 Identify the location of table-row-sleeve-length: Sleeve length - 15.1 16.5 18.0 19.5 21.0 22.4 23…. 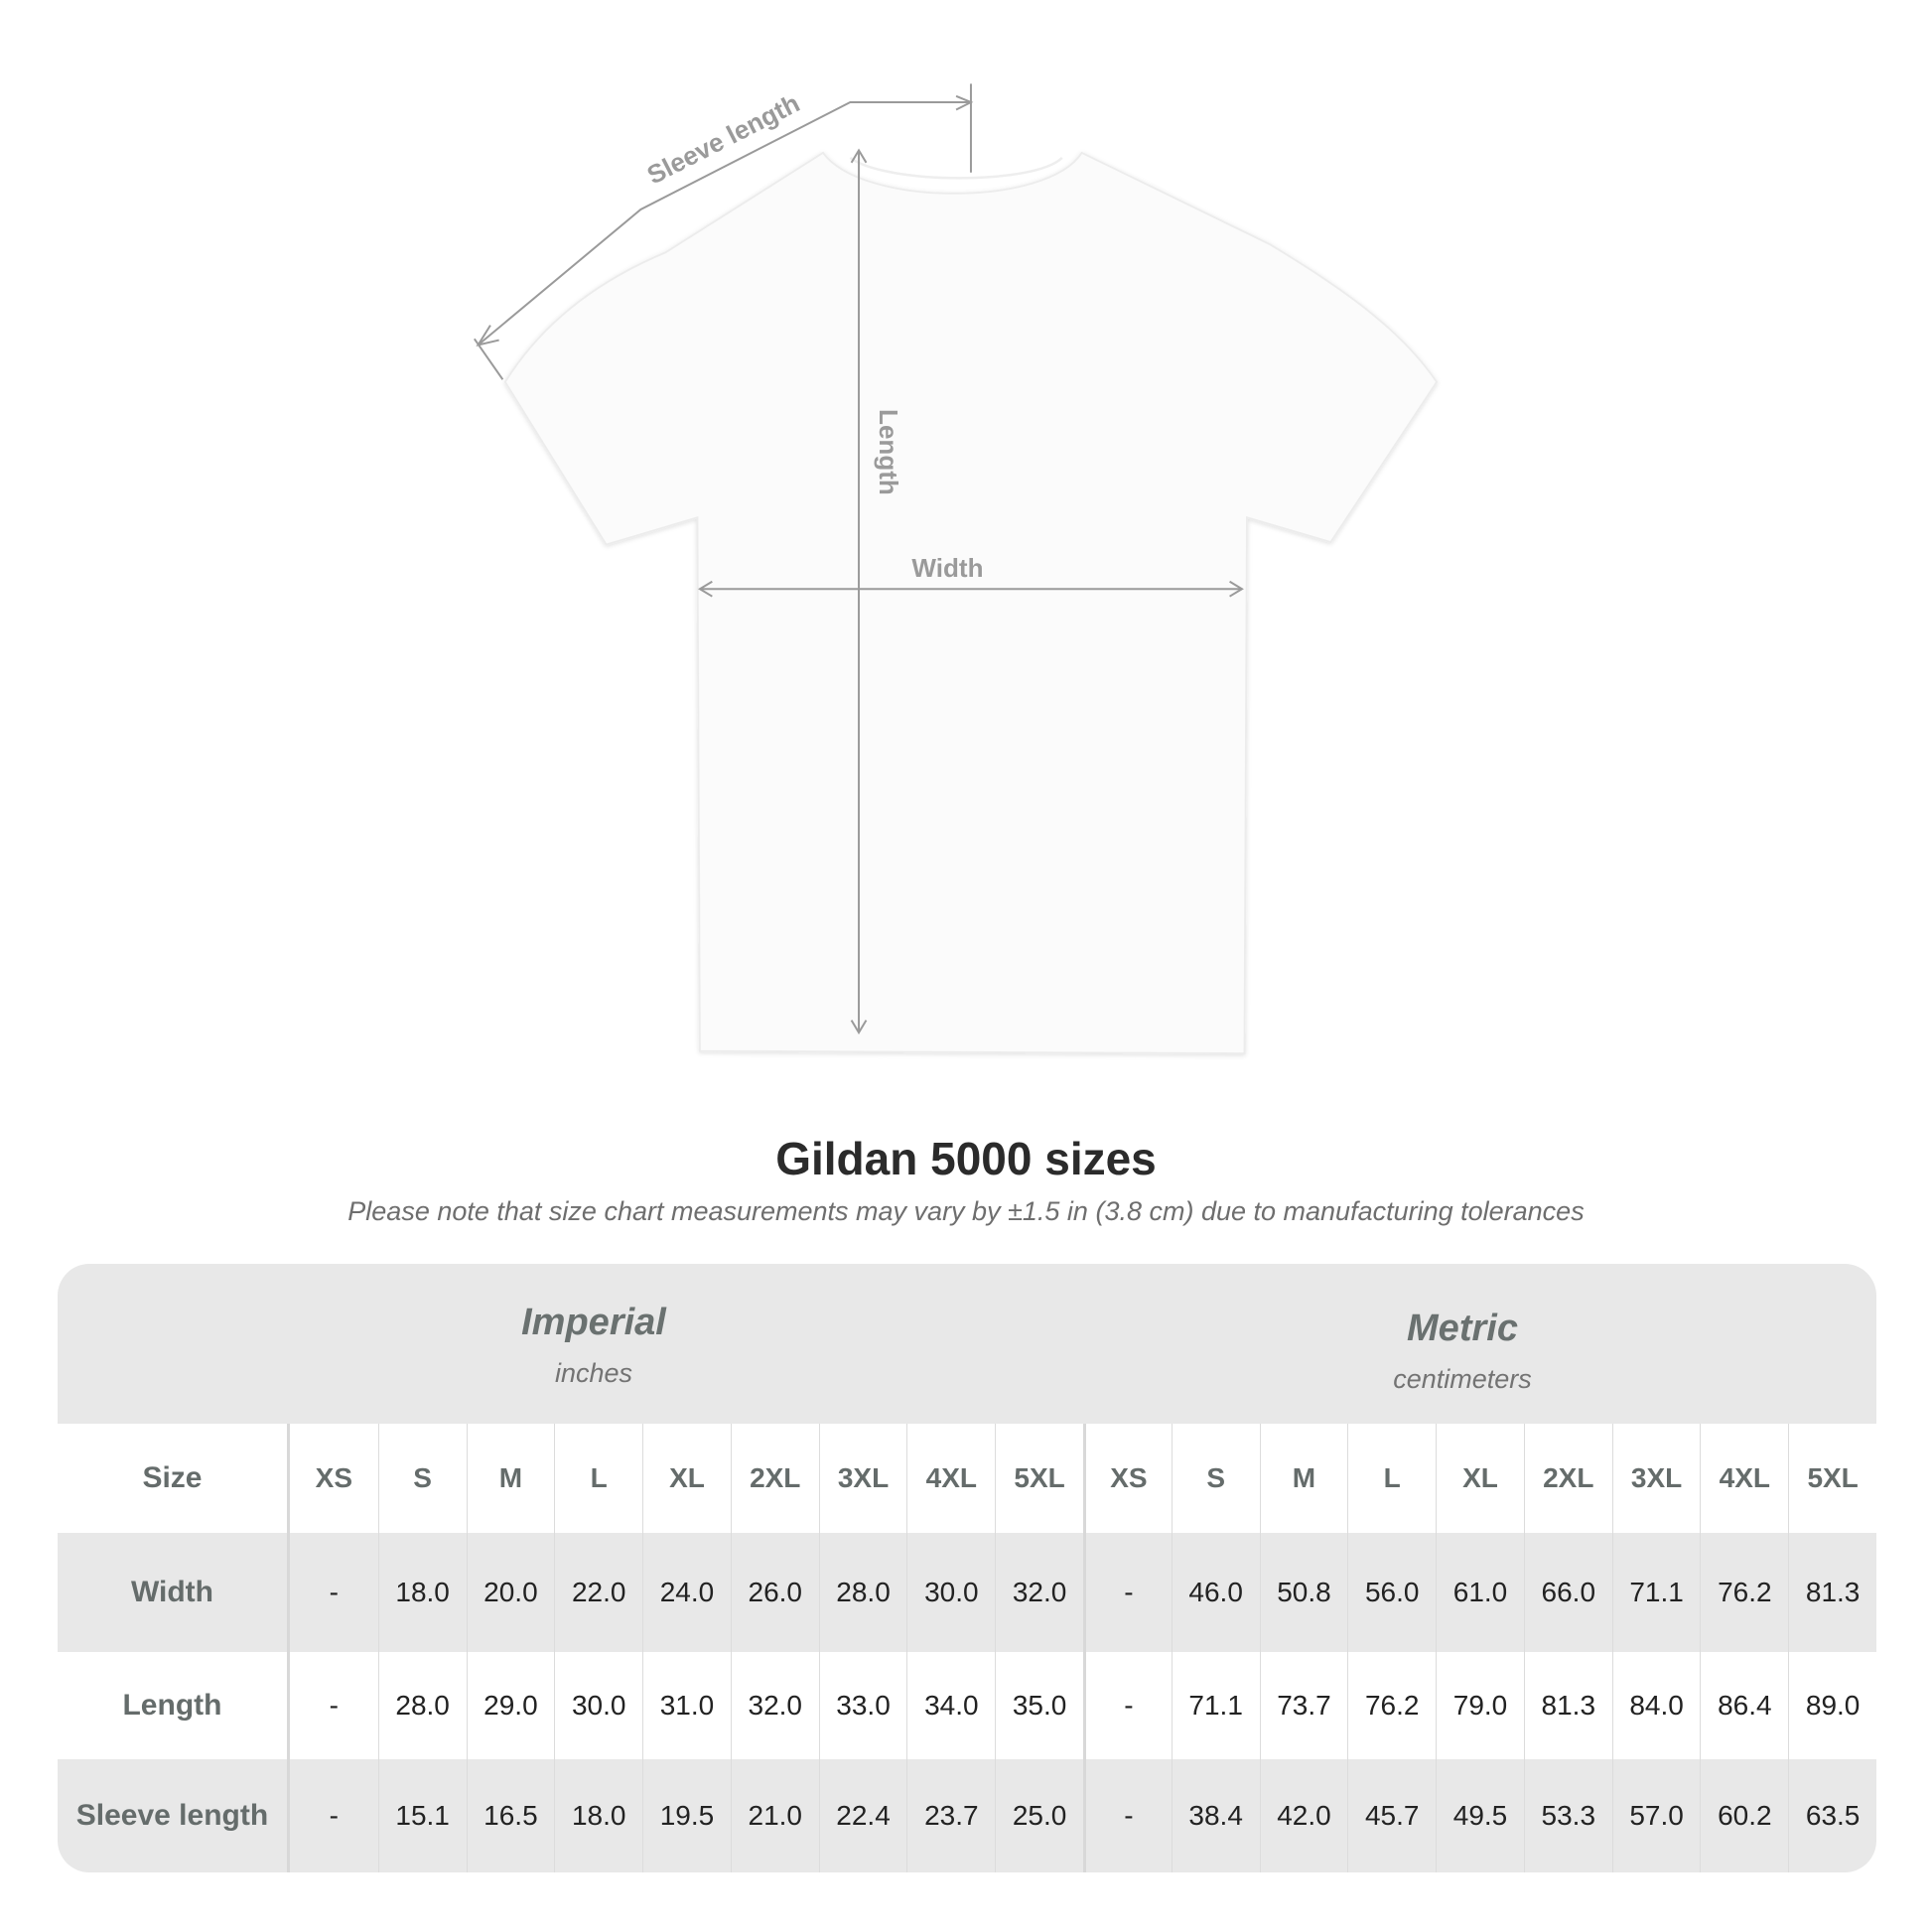
(967, 1815).